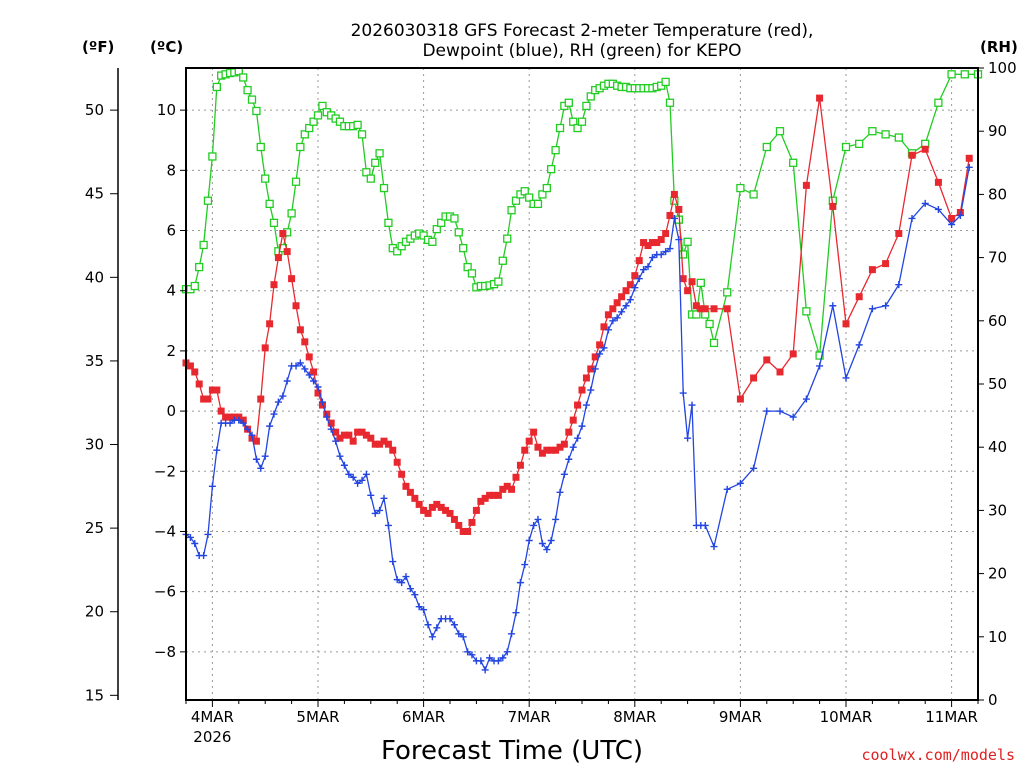 The width and height of the screenshot is (1024, 768). I want to click on celsius-tick-label: −4, so click(165, 531).